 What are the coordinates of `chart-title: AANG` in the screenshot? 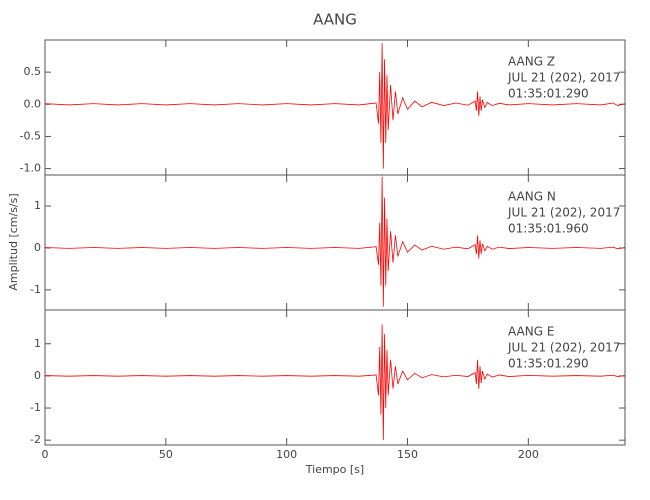 It's located at (335, 20).